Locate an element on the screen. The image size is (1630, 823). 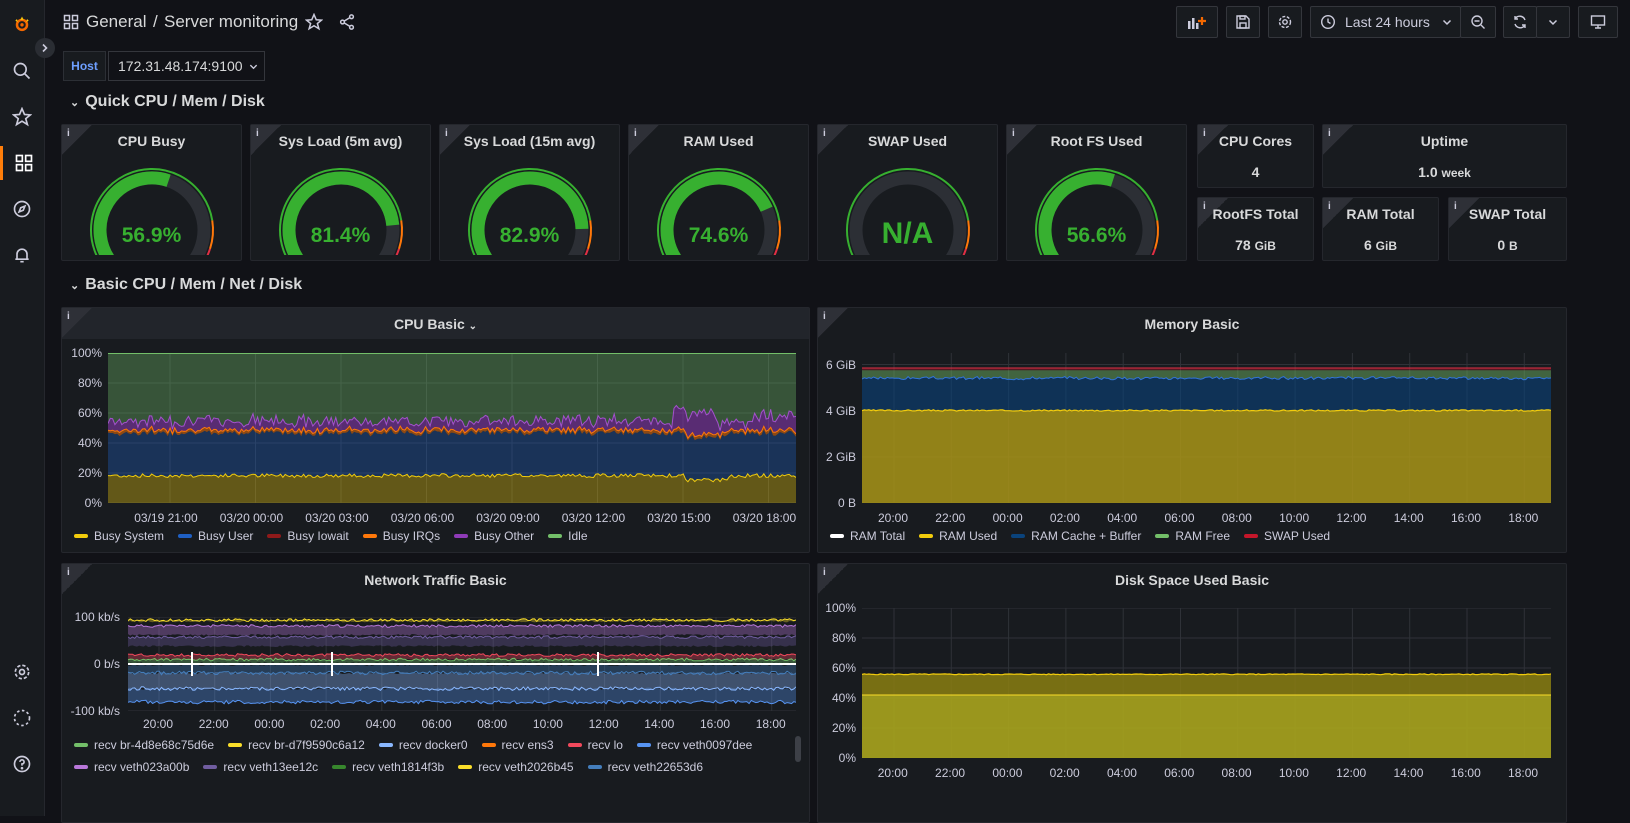
gauge-panel: i RAM Used 74.6% is located at coordinates (718, 192).